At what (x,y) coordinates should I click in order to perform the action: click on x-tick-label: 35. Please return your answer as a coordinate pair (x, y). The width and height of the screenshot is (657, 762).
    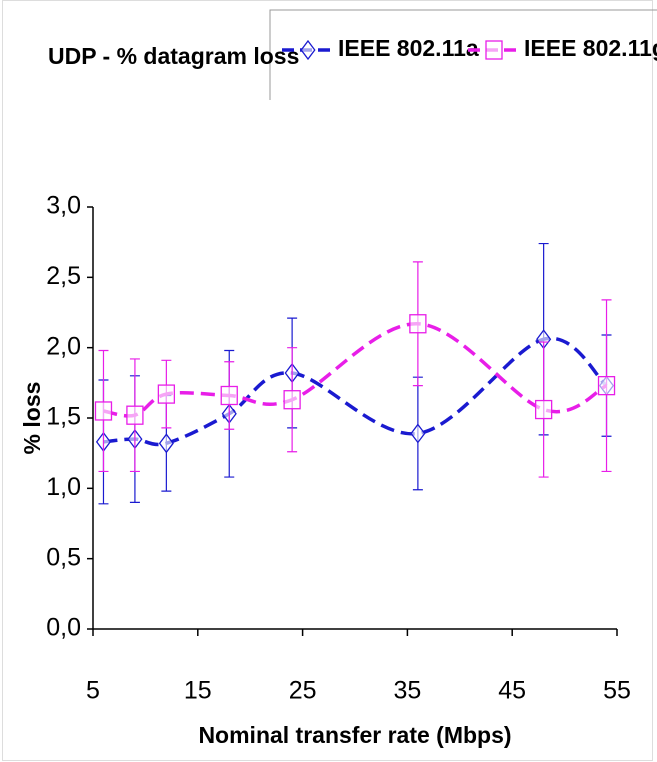
    Looking at the image, I should click on (407, 691).